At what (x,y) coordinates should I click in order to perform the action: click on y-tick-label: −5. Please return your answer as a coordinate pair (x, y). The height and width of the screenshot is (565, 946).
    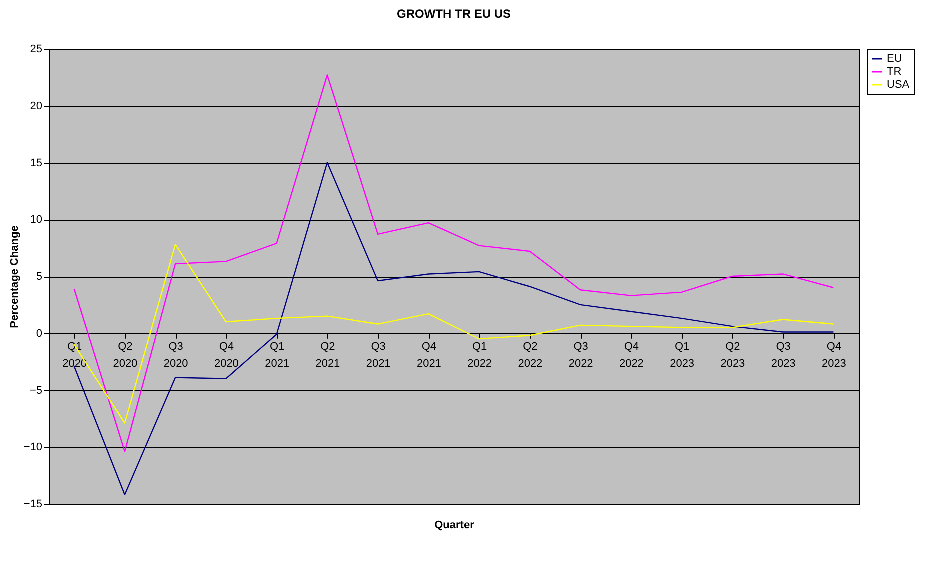
    Looking at the image, I should click on (36, 390).